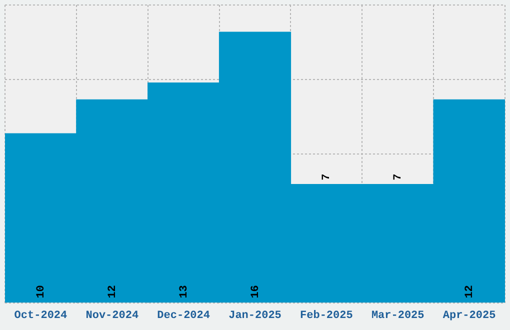  What do you see at coordinates (112, 316) in the screenshot?
I see `x-tick-label: Nov-2024` at bounding box center [112, 316].